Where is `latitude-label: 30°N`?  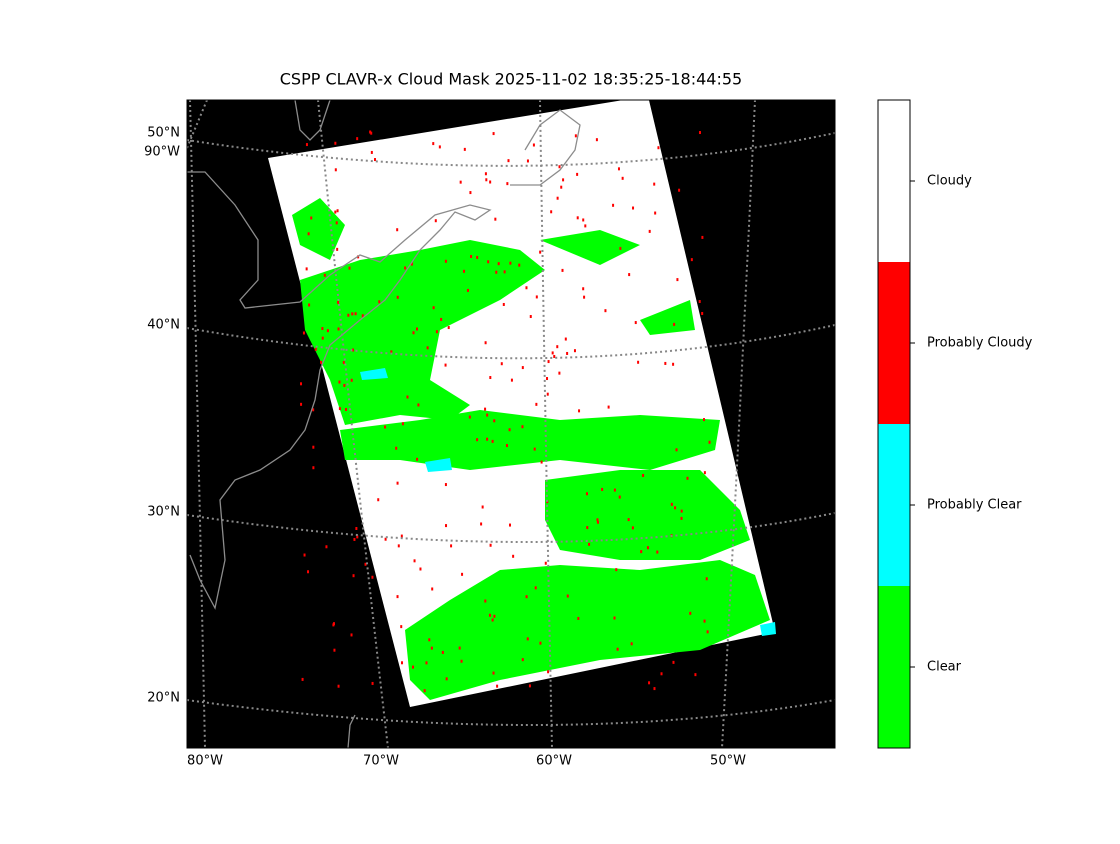
latitude-label: 30°N is located at coordinates (163, 512).